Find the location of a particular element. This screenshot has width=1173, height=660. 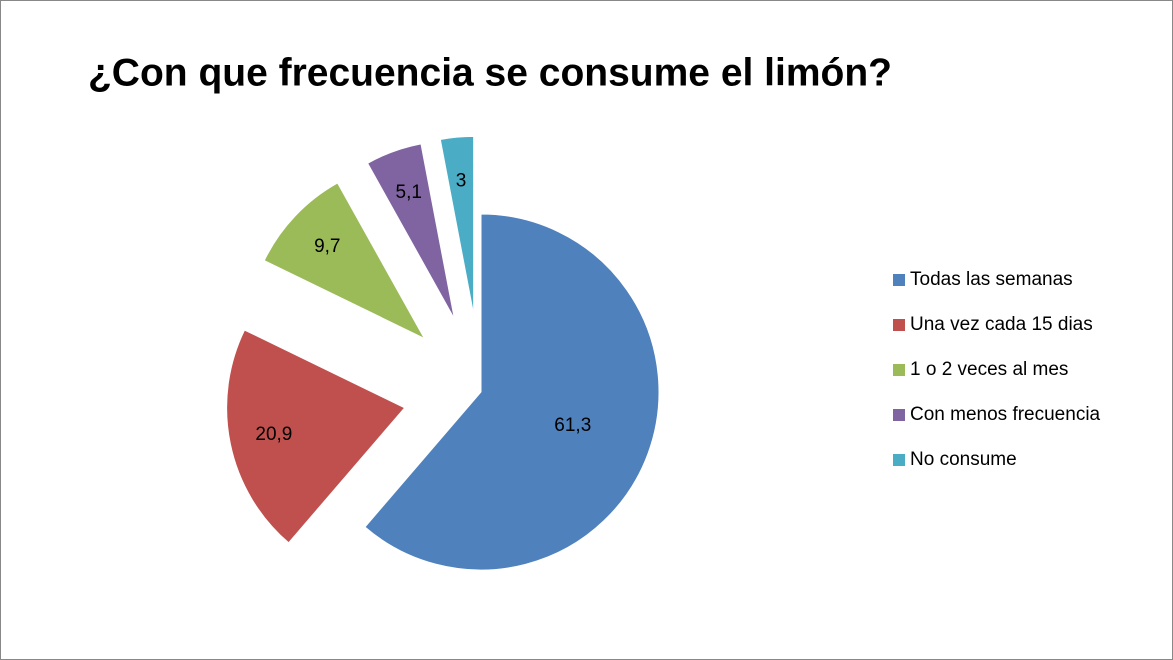

legend-label: 1 o 2 veces al mes is located at coordinates (989, 369).